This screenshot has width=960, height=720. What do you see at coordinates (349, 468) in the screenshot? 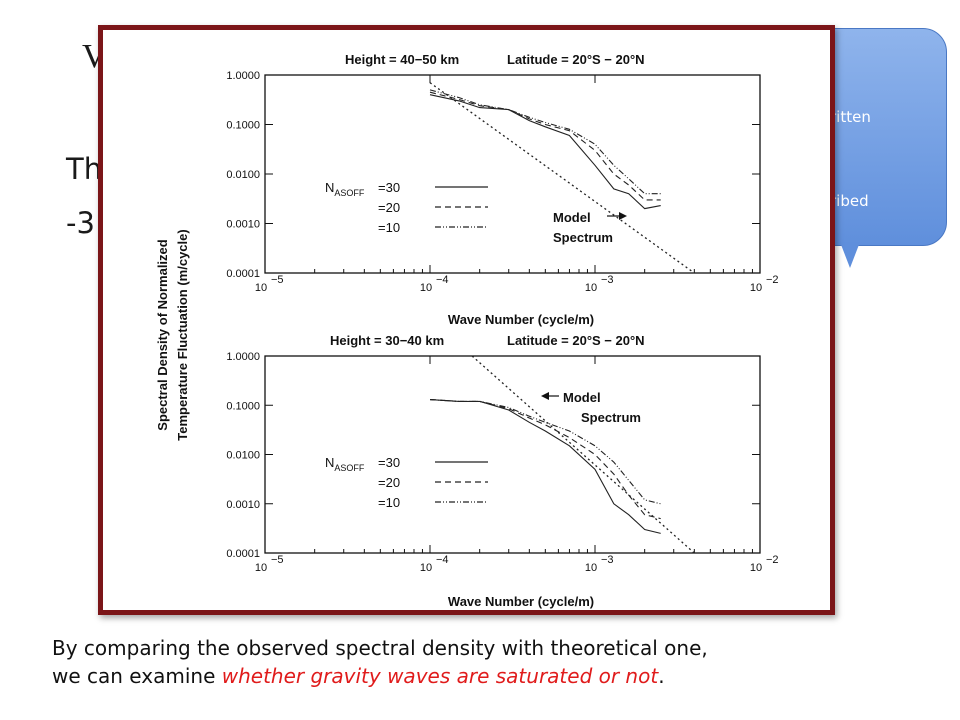
I see `chart2-legend-subscript: ASOFF` at bounding box center [349, 468].